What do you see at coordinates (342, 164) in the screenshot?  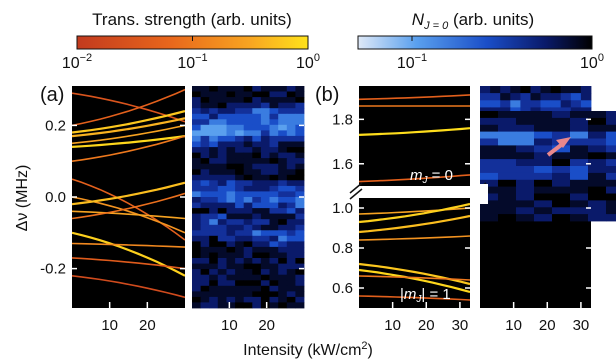 I see `panel-b-top-ytick-label: 1.6` at bounding box center [342, 164].